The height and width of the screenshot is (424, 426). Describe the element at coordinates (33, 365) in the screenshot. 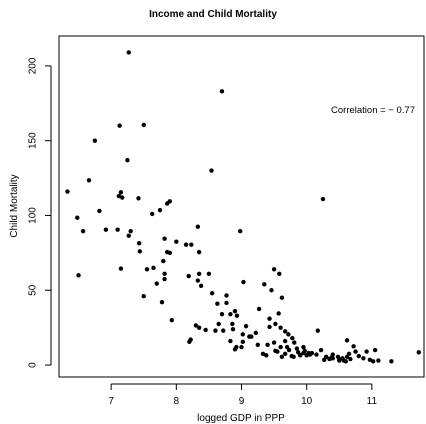

I see `y-tick-label: 0` at that location.